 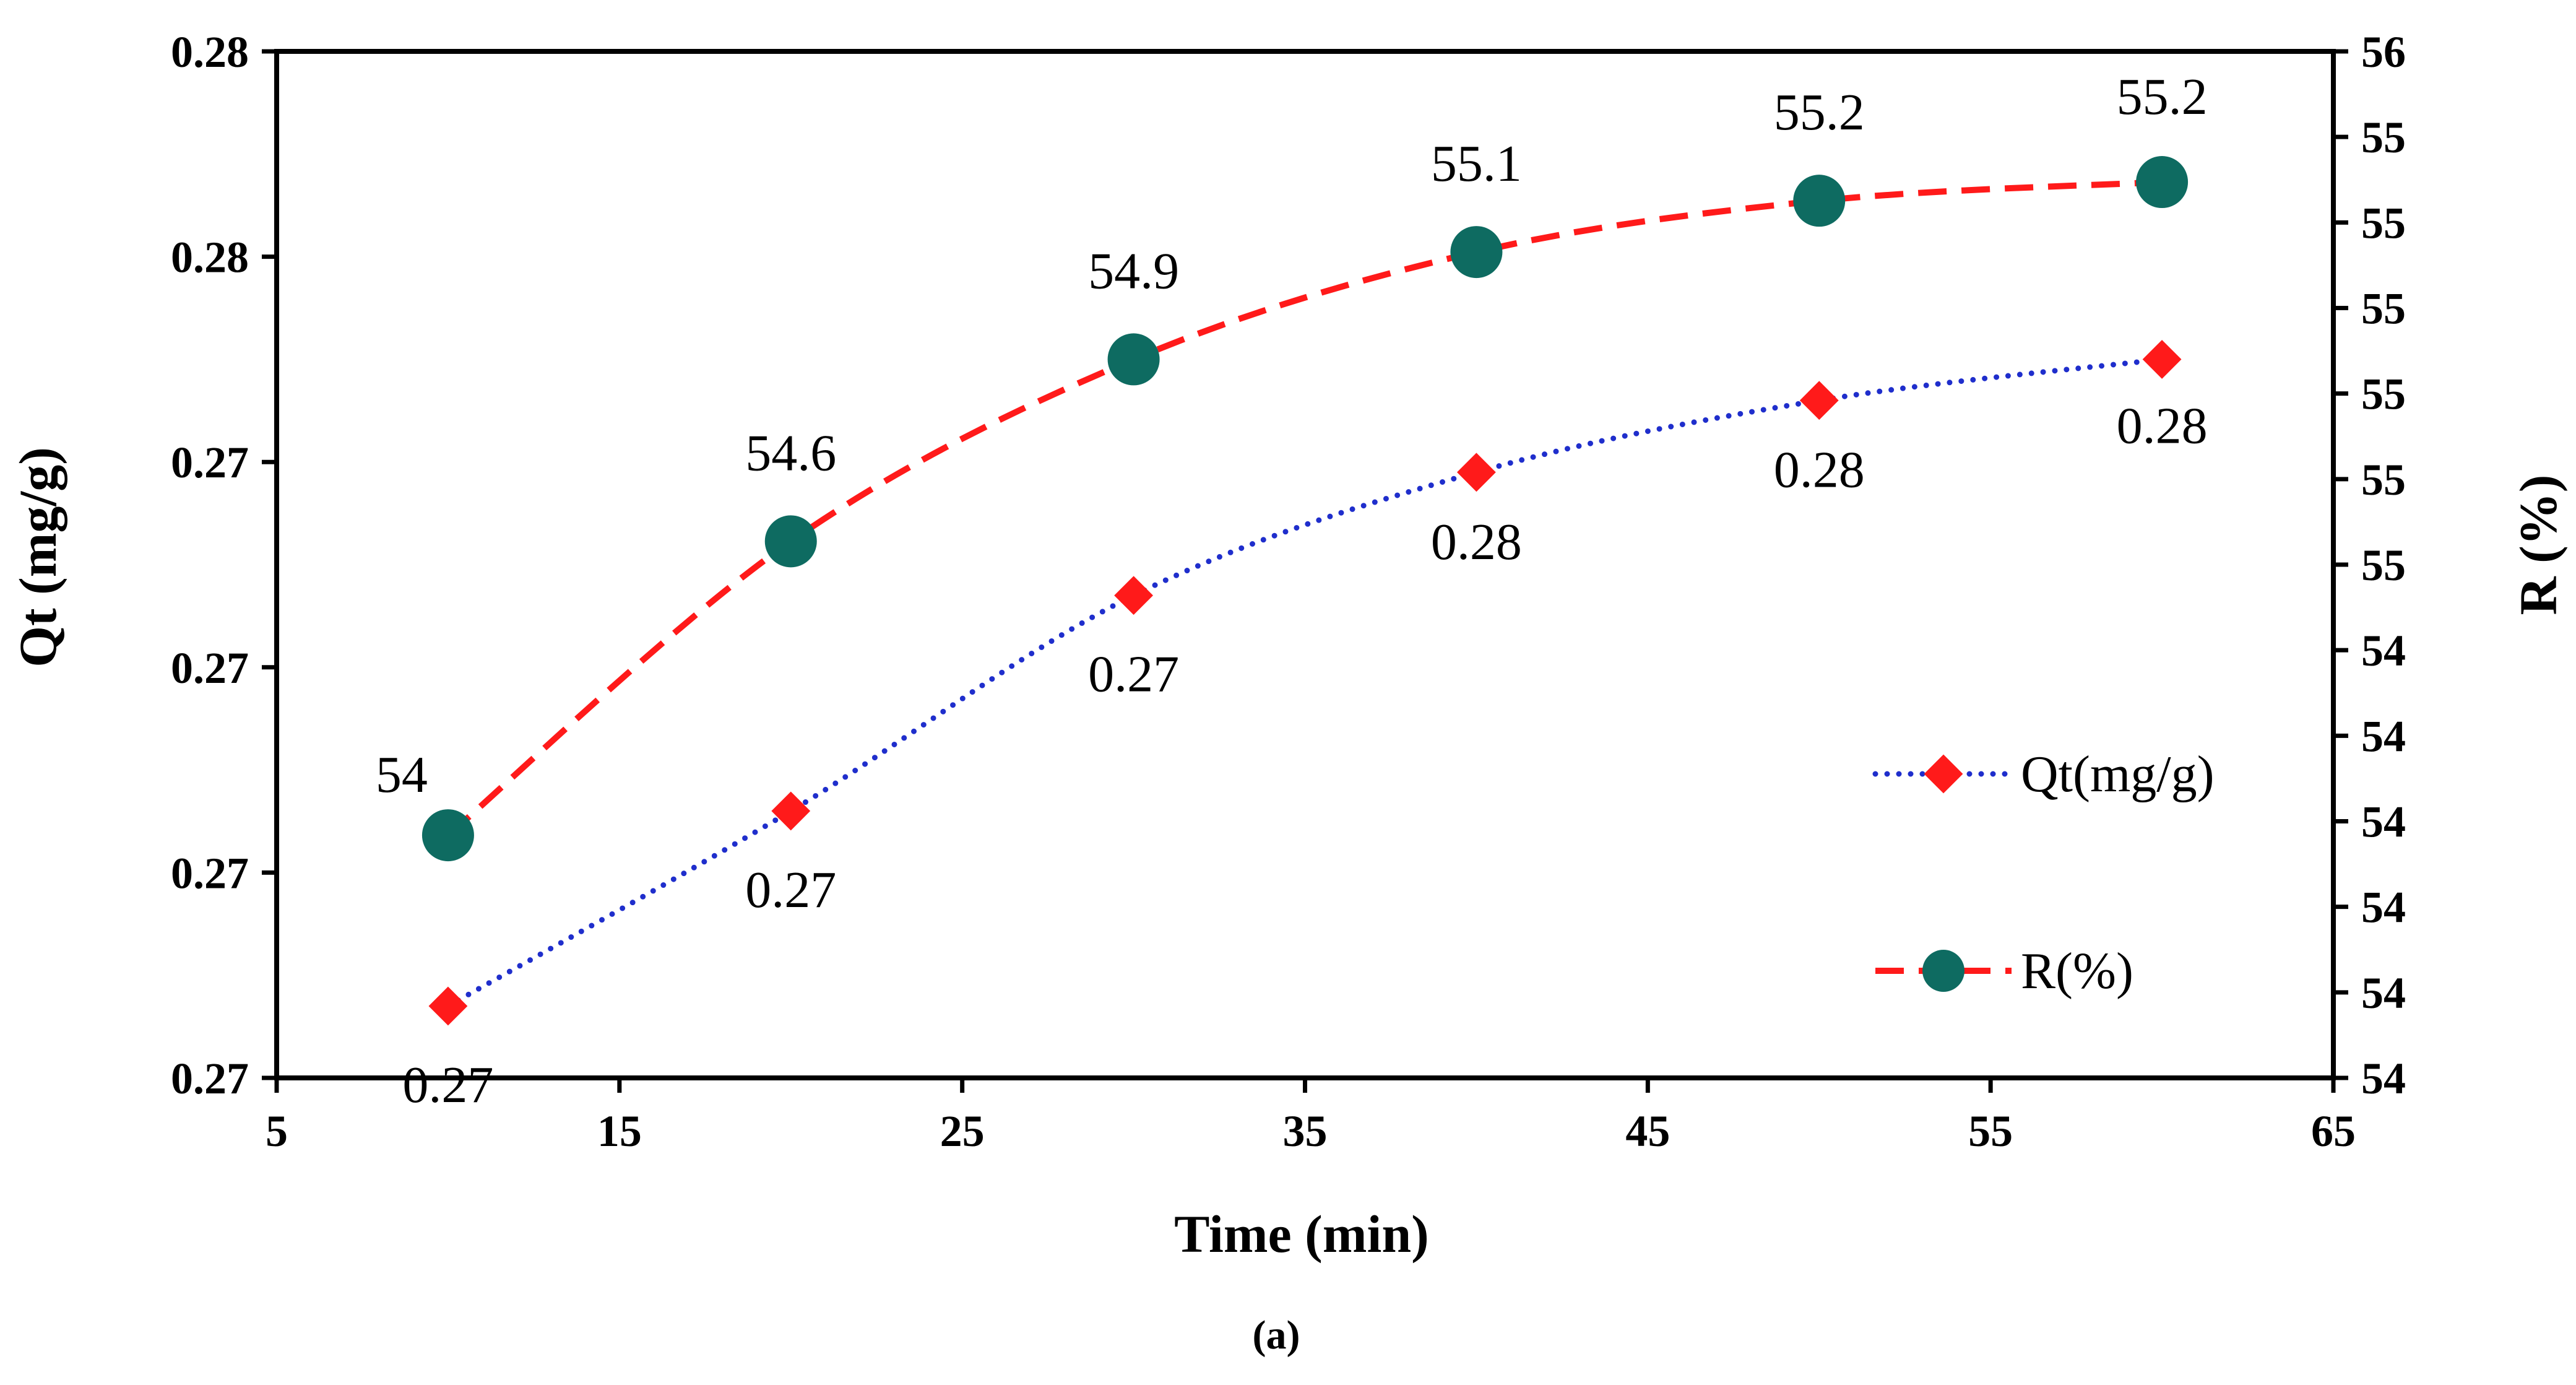 What do you see at coordinates (2333, 1131) in the screenshot?
I see `x-tick-label: 65` at bounding box center [2333, 1131].